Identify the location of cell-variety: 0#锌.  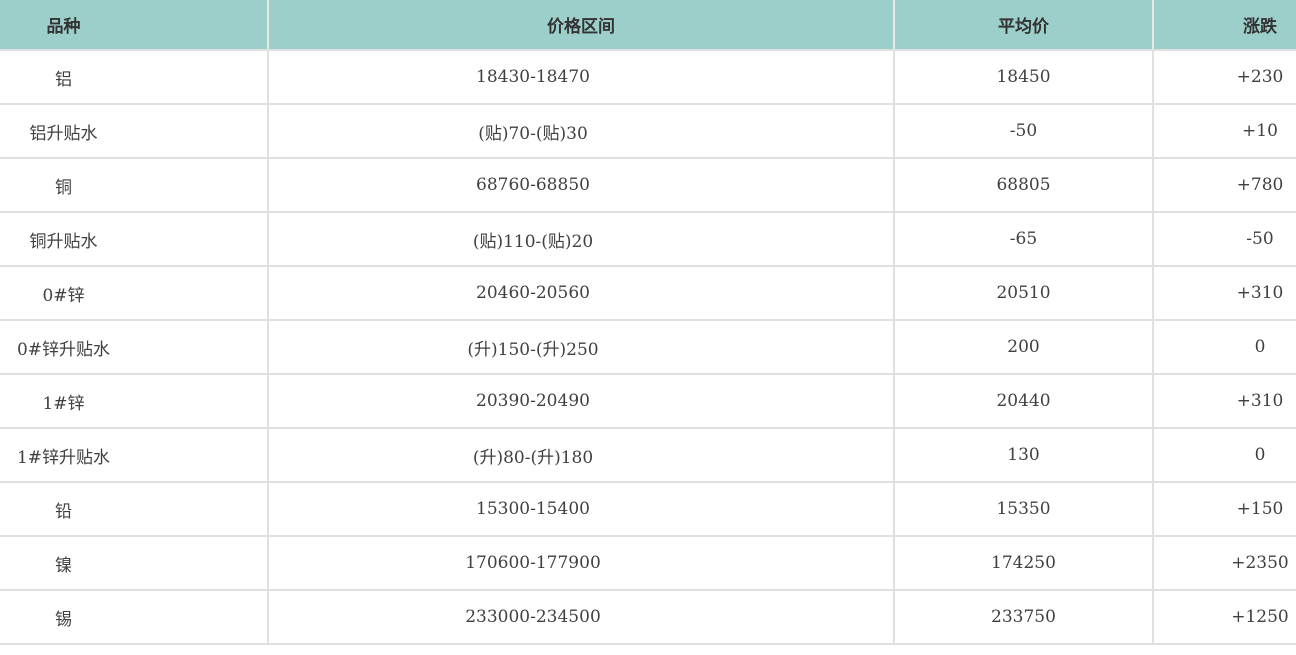
(134, 293).